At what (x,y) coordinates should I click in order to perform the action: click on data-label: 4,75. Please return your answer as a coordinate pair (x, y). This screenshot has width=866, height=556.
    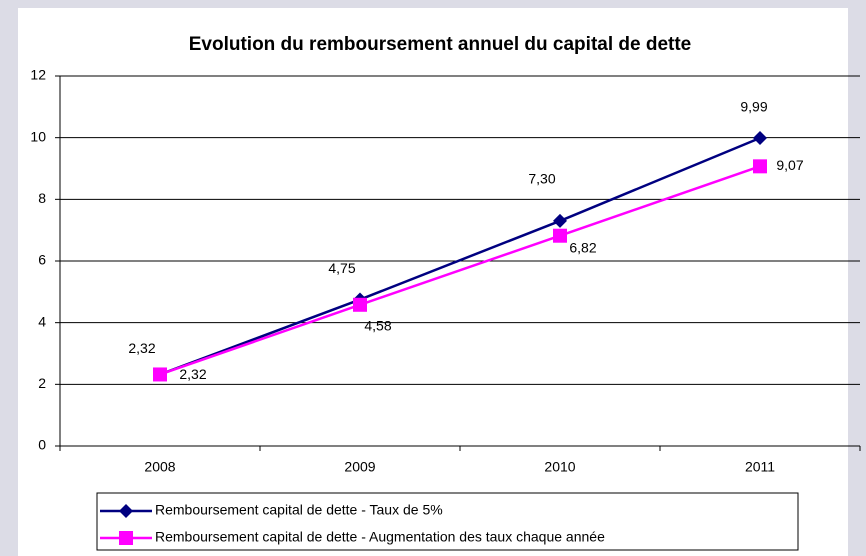
    Looking at the image, I should click on (341, 268).